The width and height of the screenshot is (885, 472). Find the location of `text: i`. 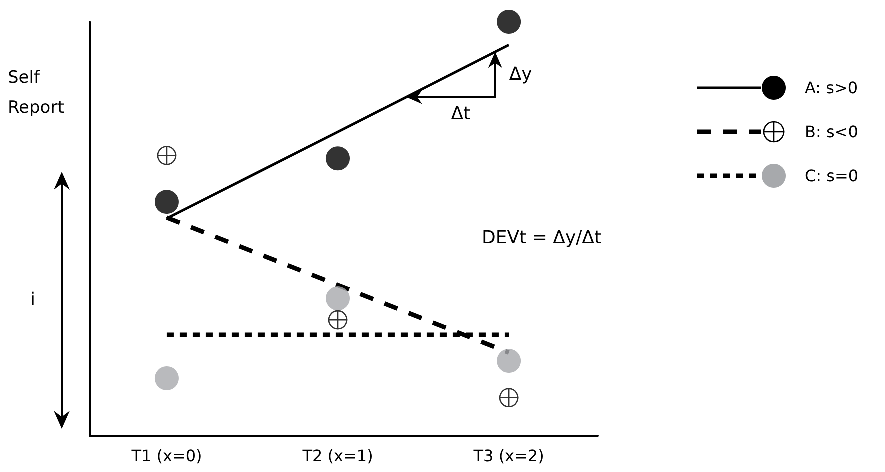

text: i is located at coordinates (33, 300).